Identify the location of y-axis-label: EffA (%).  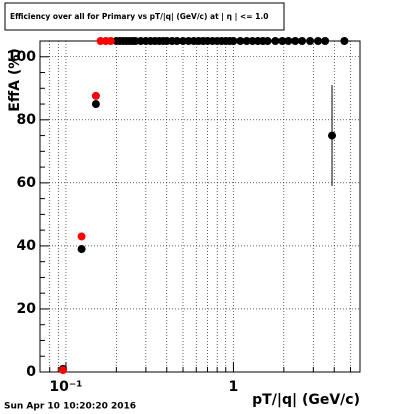
(15, 79).